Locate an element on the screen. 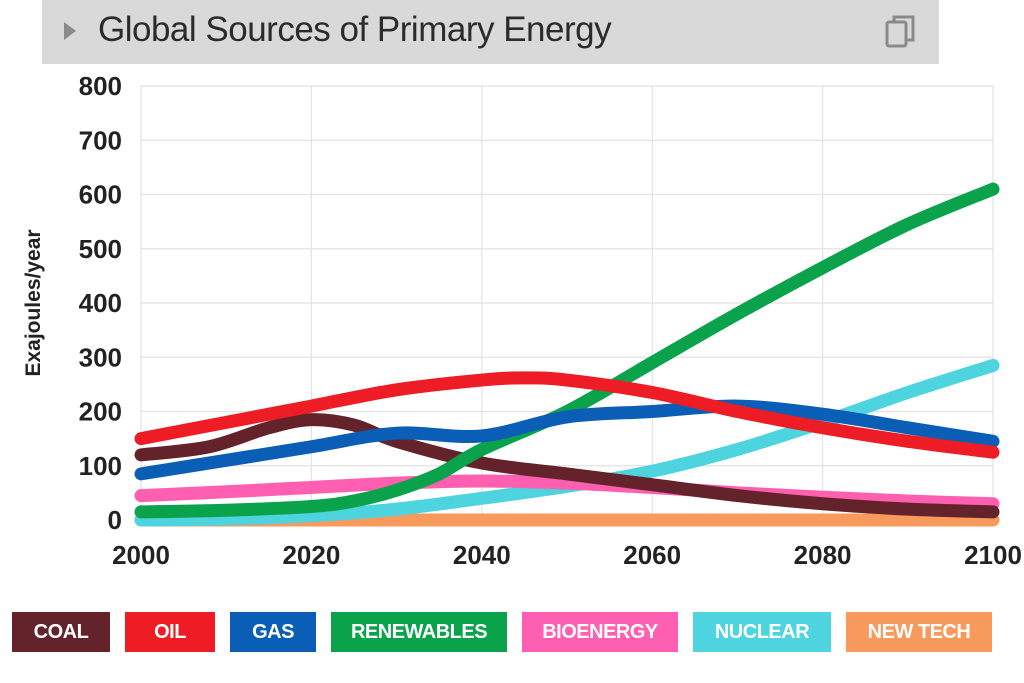 This screenshot has width=1024, height=683. x-tick-label: 2000 is located at coordinates (141, 555).